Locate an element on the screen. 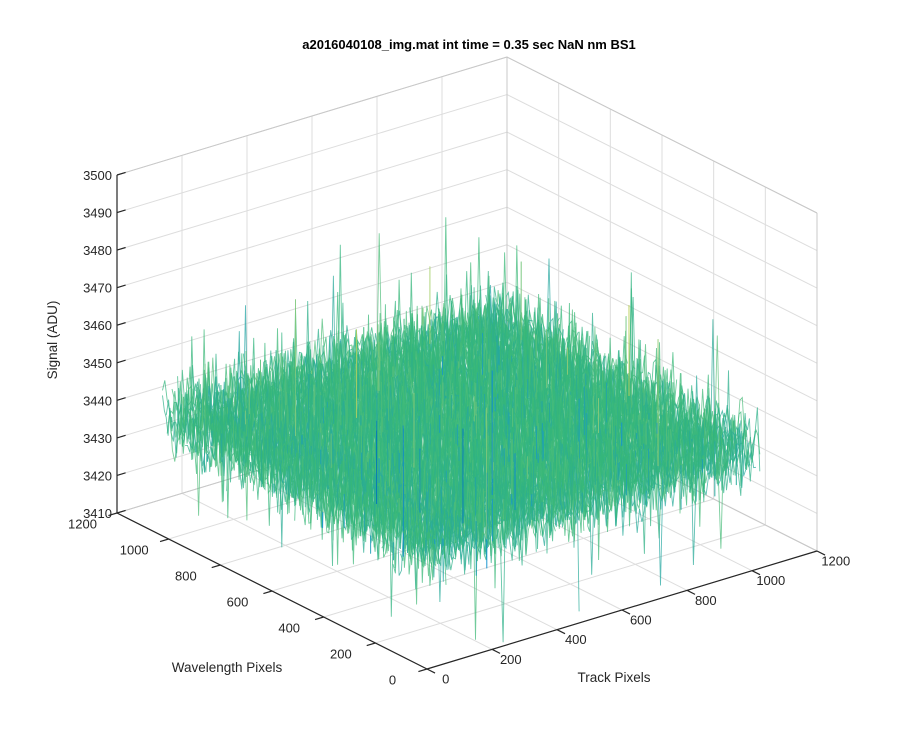 Image resolution: width=900 pixels, height=750 pixels. y-tick-label: 200 is located at coordinates (341, 653).